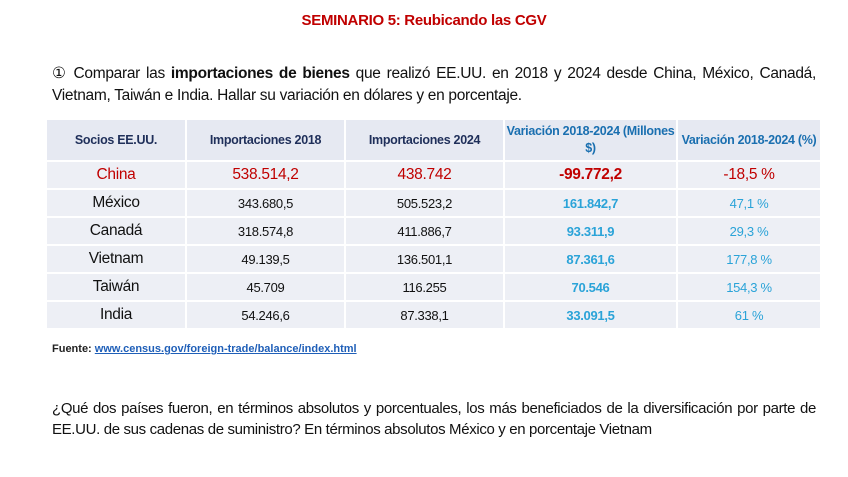  I want to click on cell-country: Canadá, so click(116, 231).